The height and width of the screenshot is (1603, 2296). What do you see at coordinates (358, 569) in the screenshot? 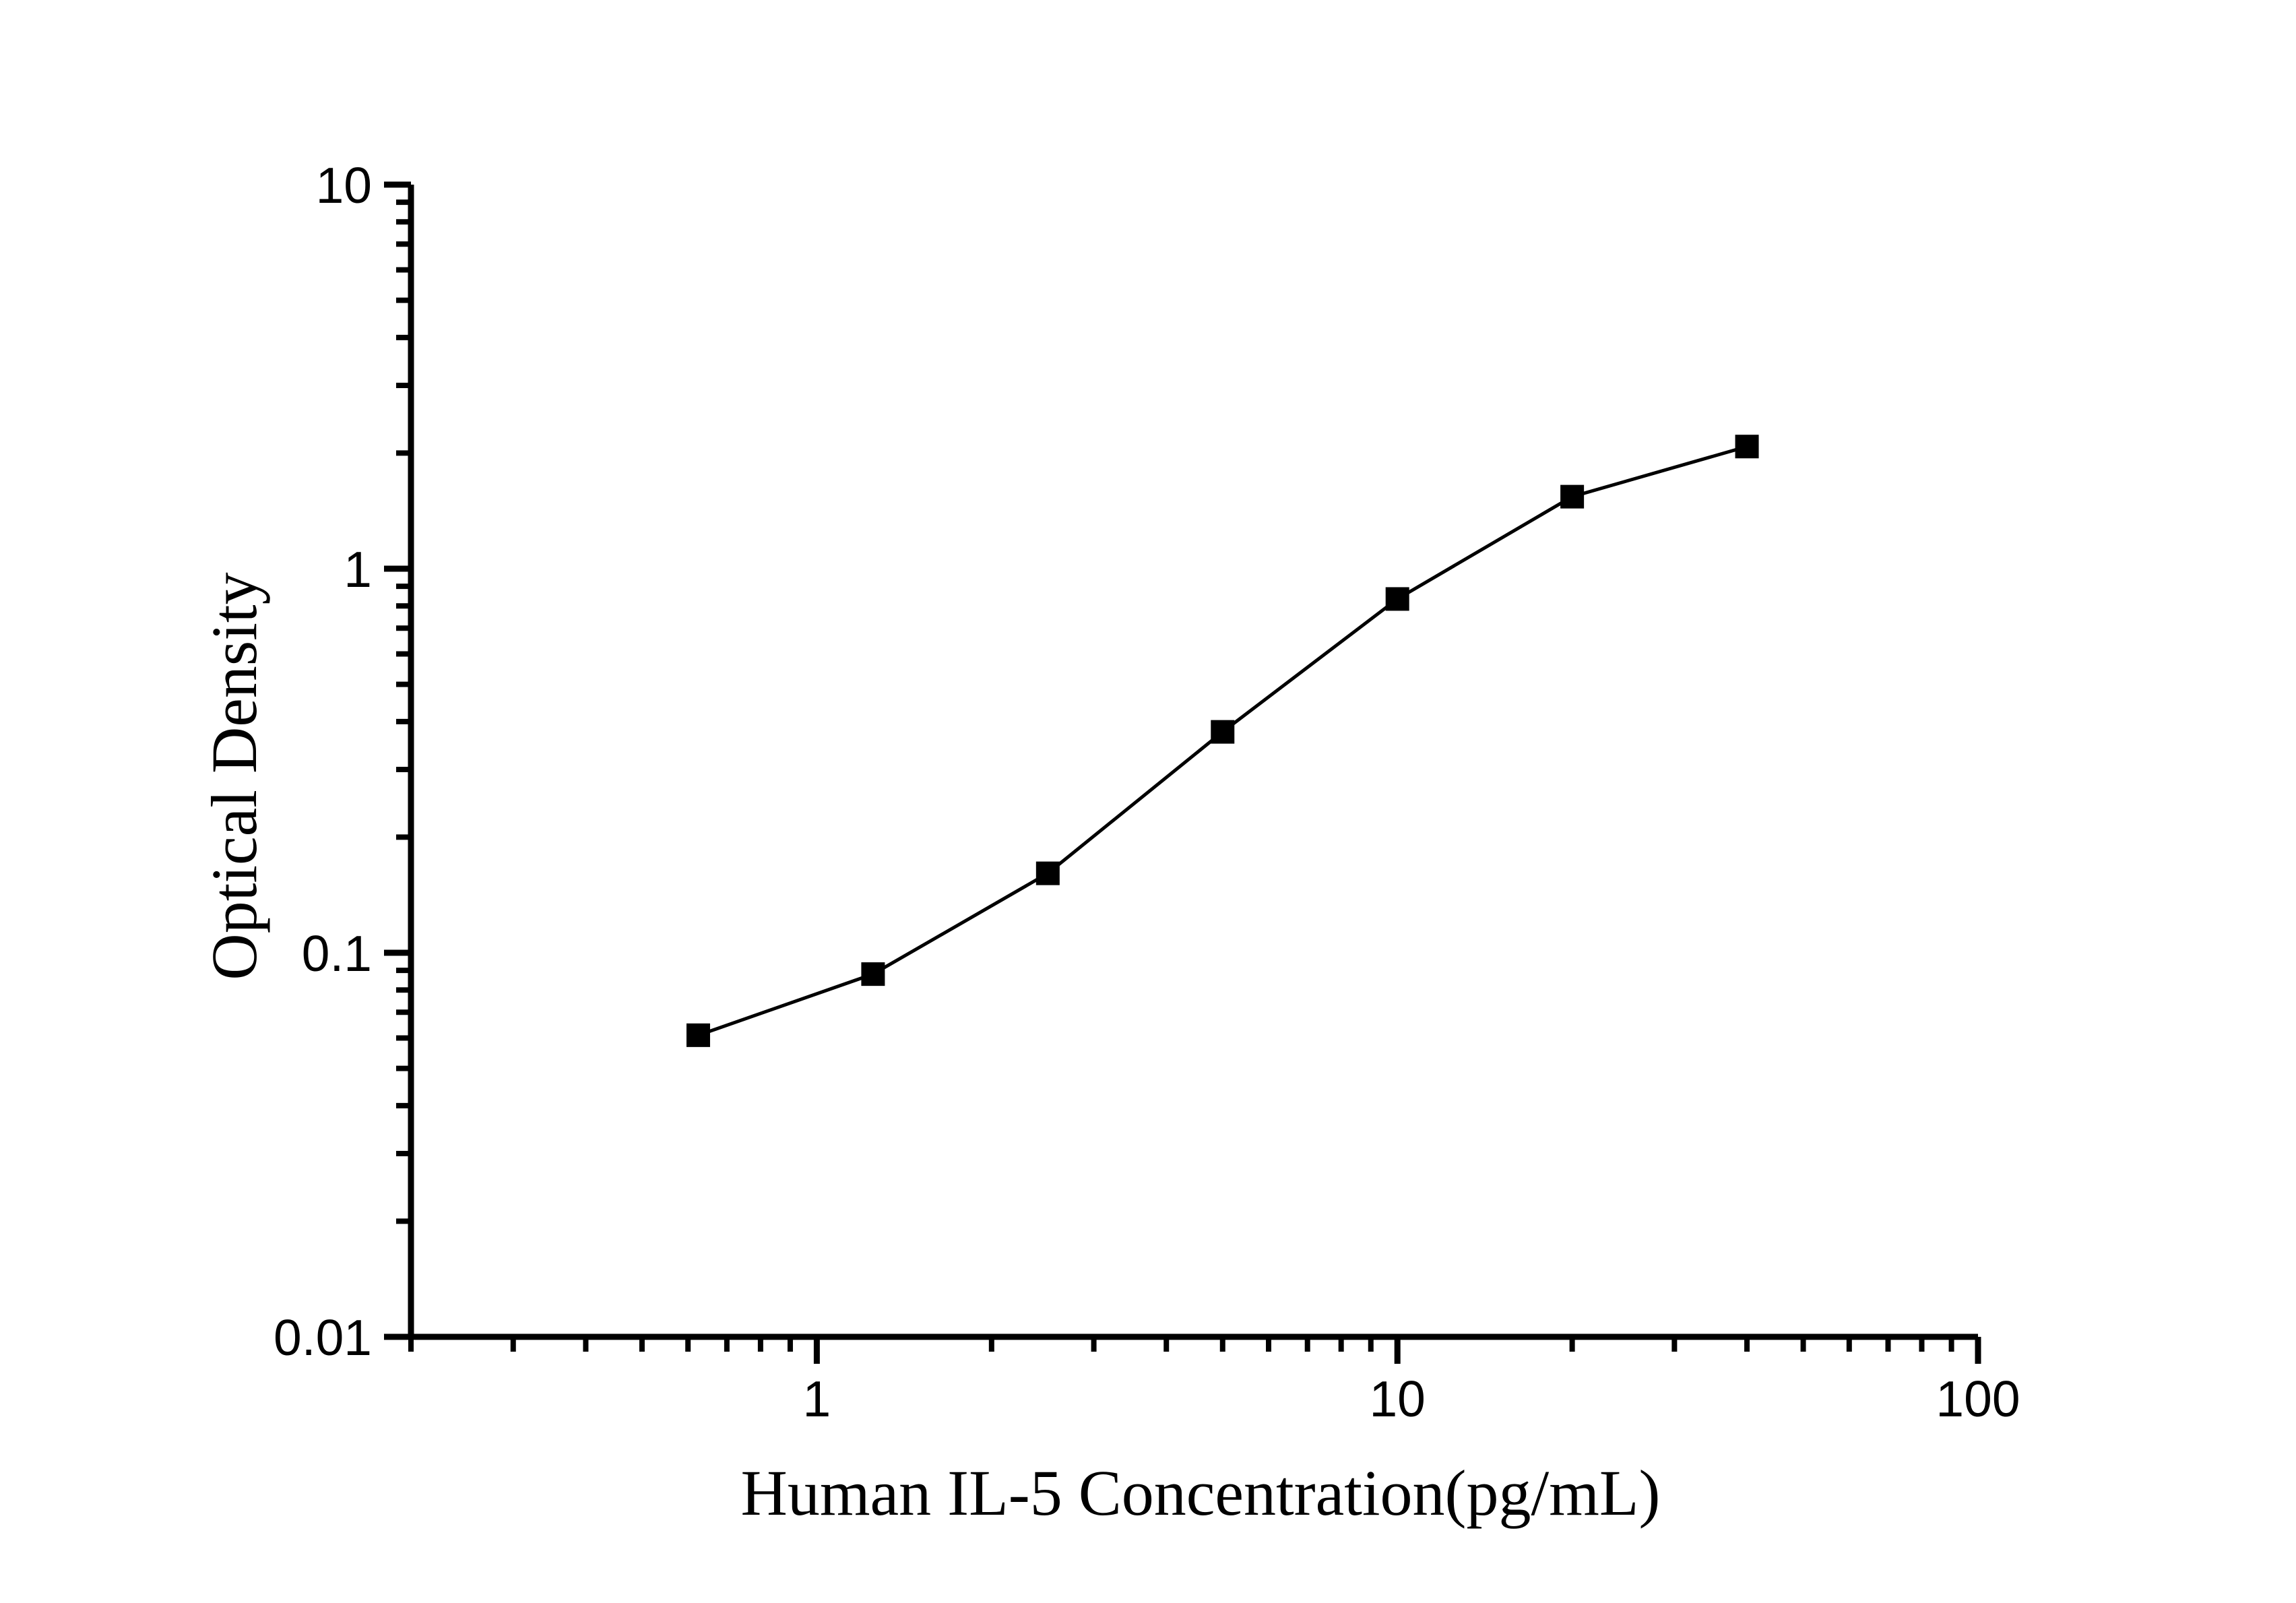
I see `y-tick-label: 1` at bounding box center [358, 569].